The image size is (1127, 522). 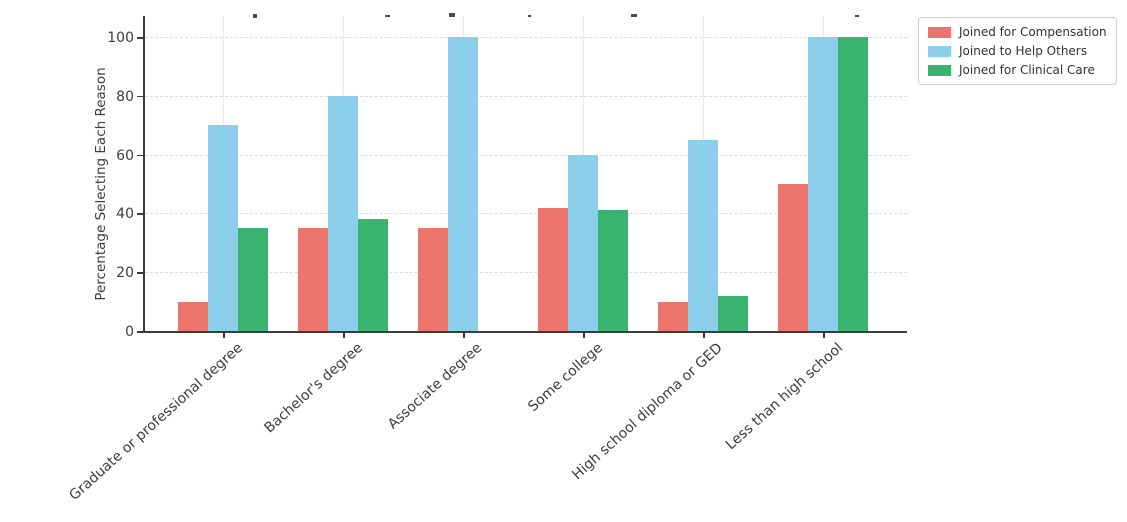 What do you see at coordinates (1033, 32) in the screenshot?
I see `legend-label: Joined for Compensation` at bounding box center [1033, 32].